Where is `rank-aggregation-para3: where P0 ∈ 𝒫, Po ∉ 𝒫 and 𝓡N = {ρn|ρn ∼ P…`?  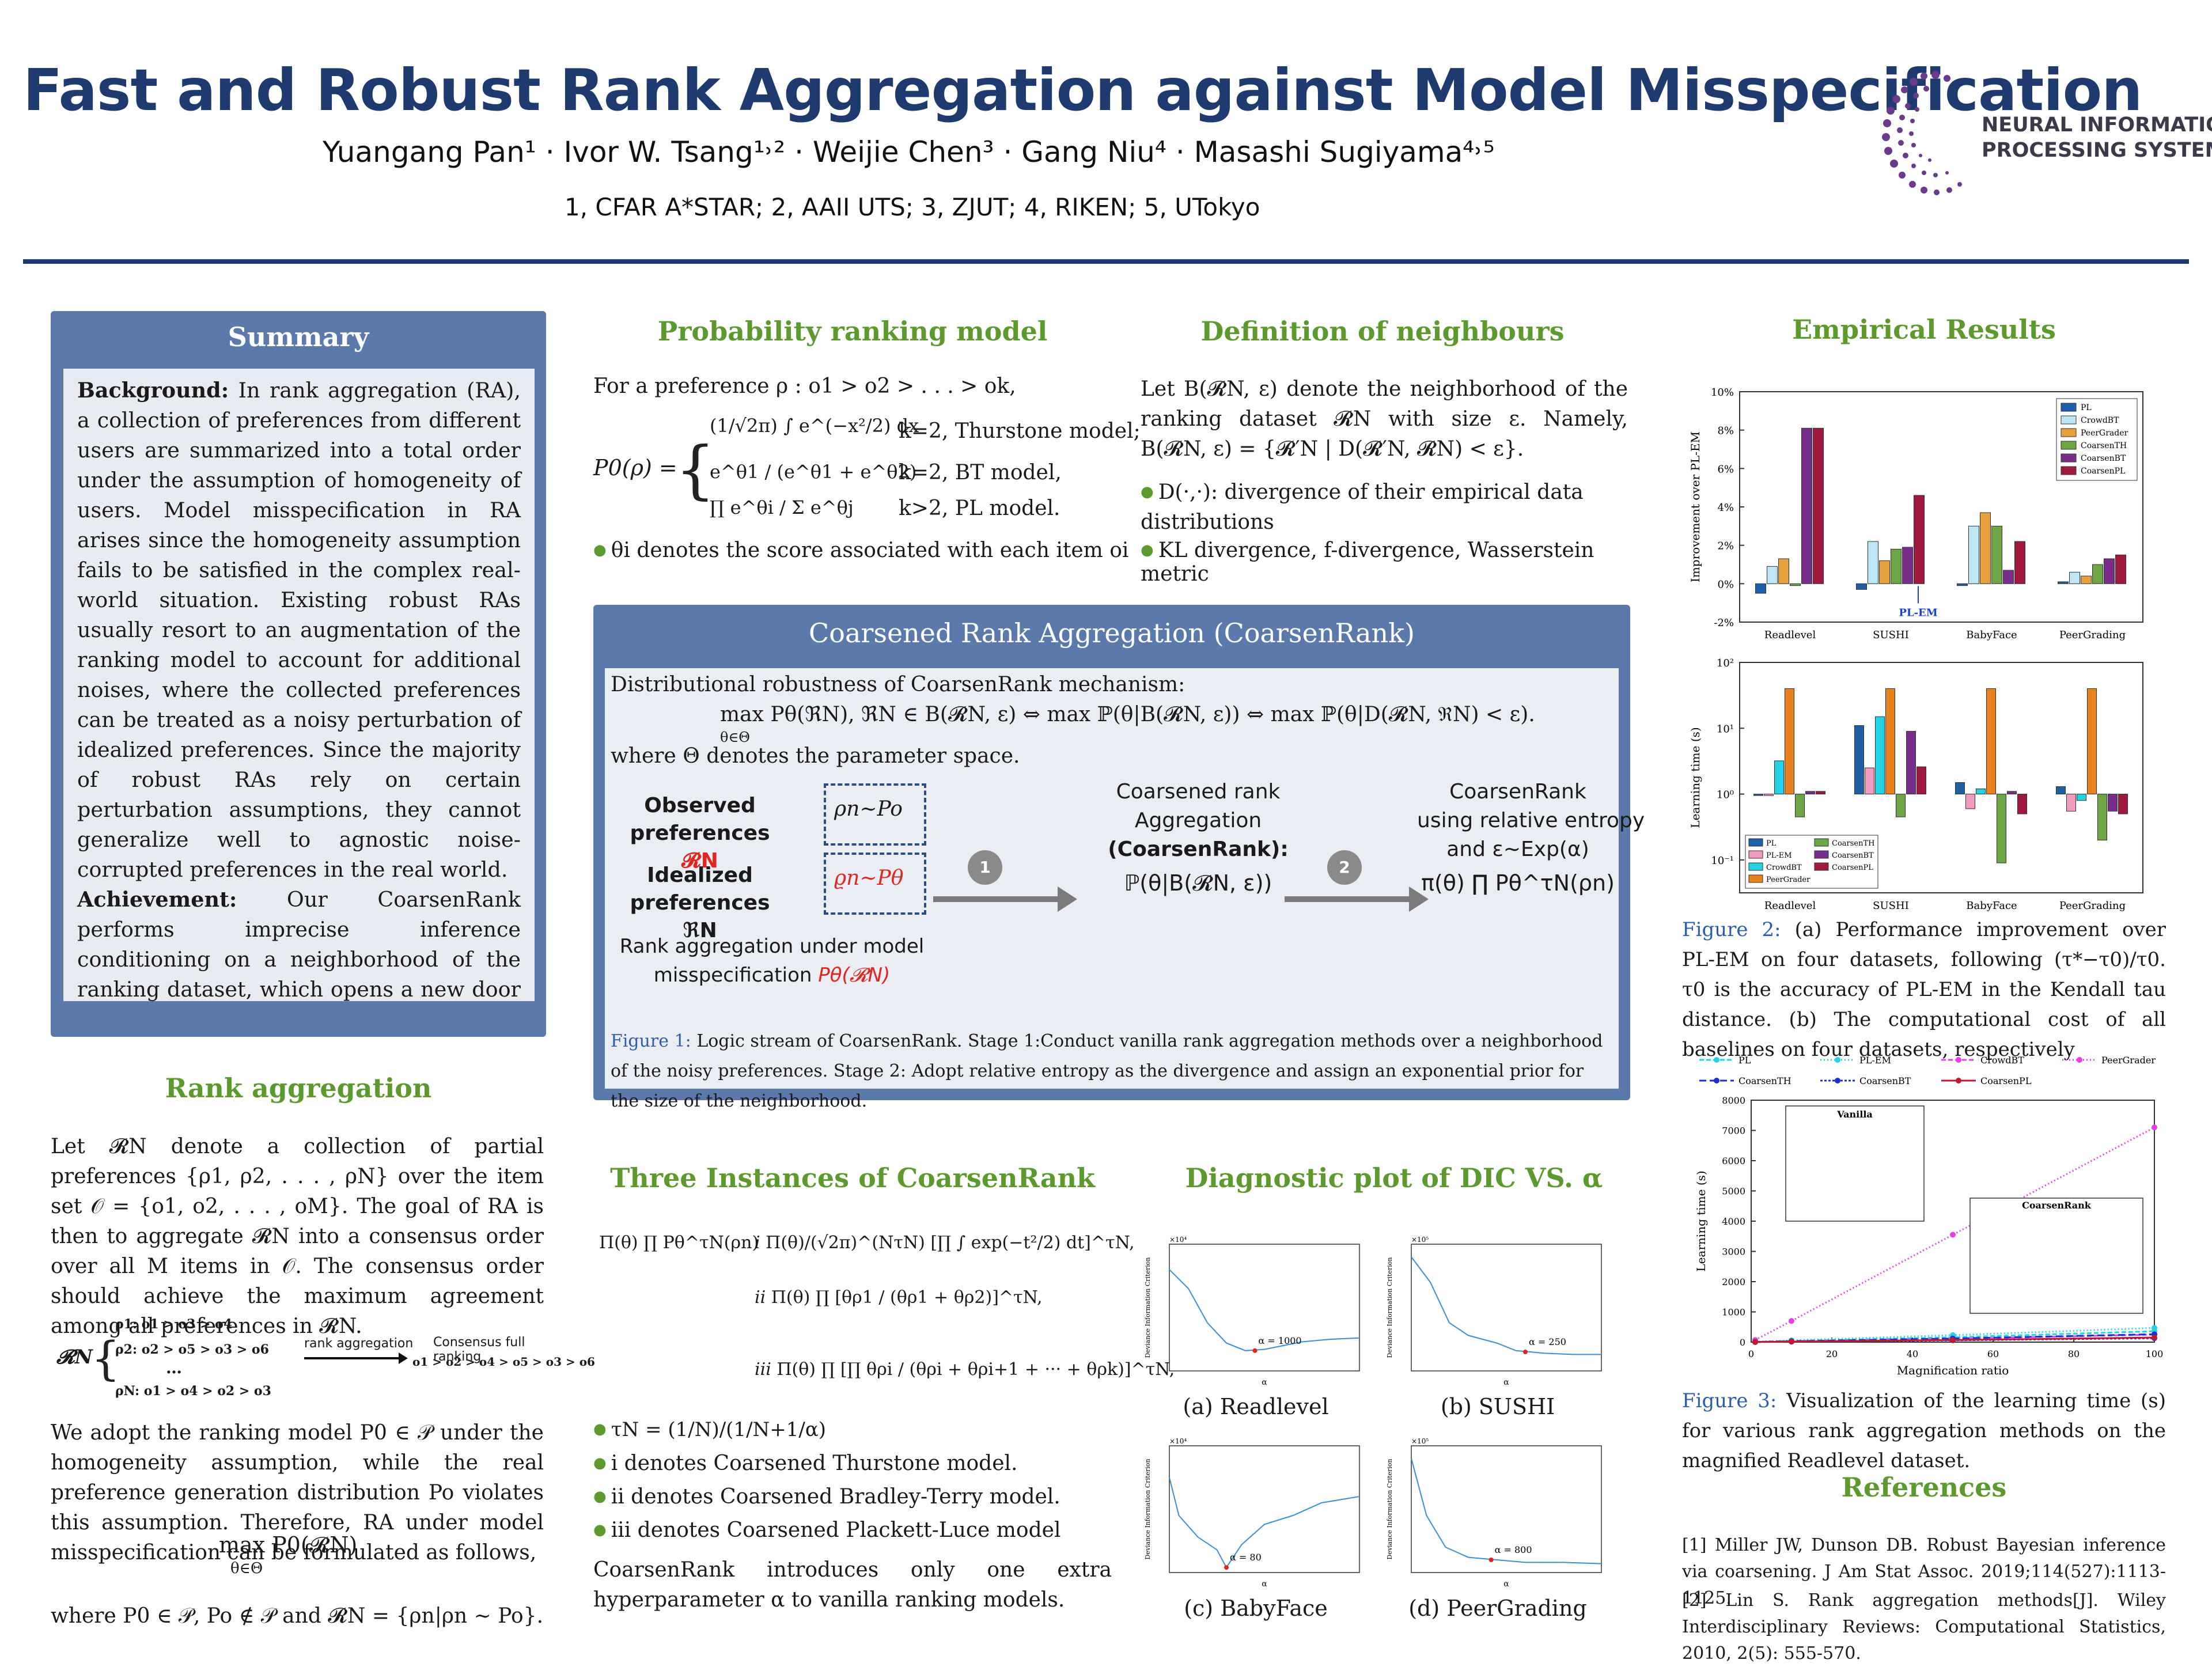 rank-aggregation-para3: where P0 ∈ 𝒫, Po ∉ 𝒫 and 𝓡N = {ρn|ρn ∼ P… is located at coordinates (297, 1616).